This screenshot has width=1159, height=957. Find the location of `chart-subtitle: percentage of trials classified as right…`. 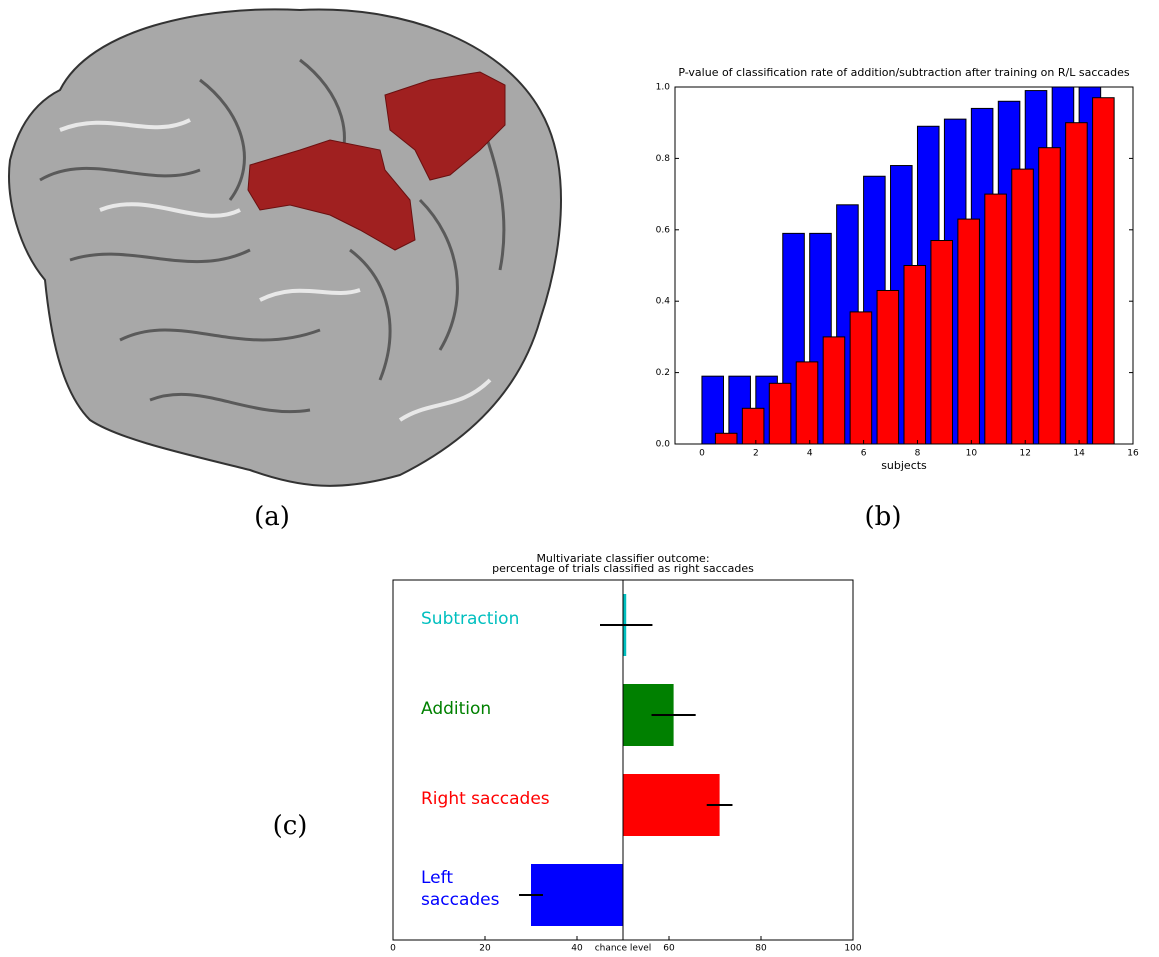

chart-subtitle: percentage of trials classified as right… is located at coordinates (623, 568).